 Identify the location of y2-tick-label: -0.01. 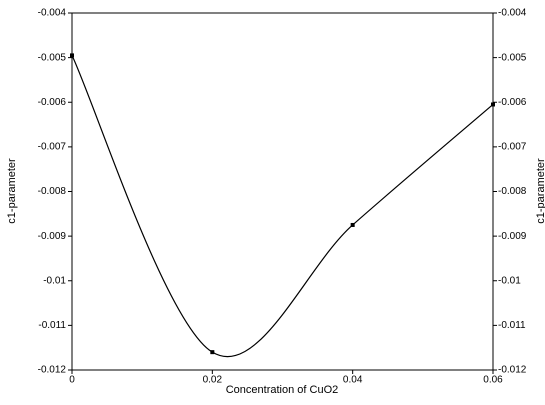
(509, 280).